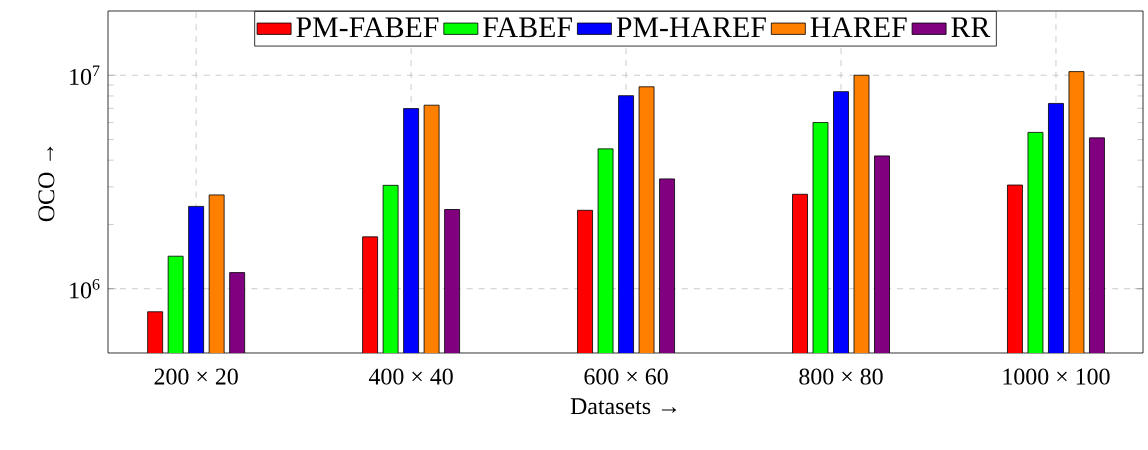  What do you see at coordinates (85, 75) in the screenshot?
I see `y-tick-label: 10$^{7}$` at bounding box center [85, 75].